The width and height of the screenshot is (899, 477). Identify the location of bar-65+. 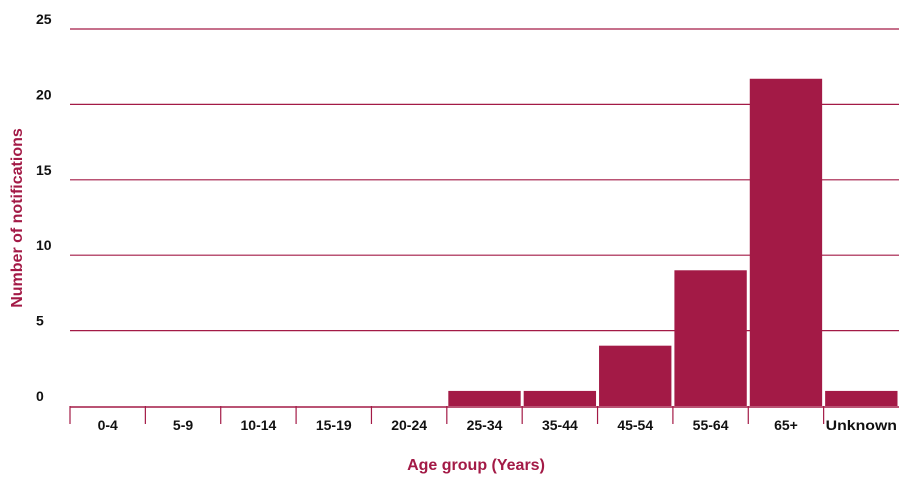
(786, 242).